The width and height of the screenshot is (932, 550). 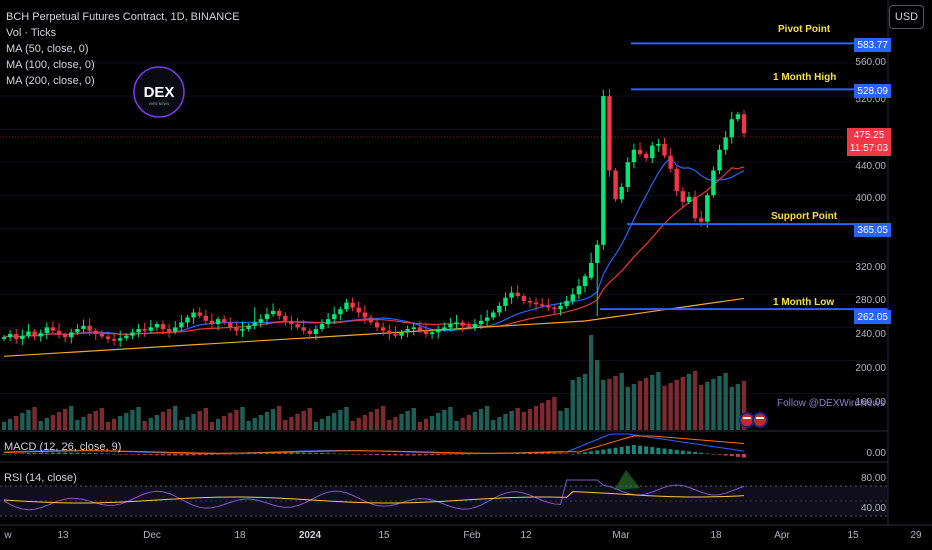 I want to click on time-axis-label: 13, so click(x=63, y=535).